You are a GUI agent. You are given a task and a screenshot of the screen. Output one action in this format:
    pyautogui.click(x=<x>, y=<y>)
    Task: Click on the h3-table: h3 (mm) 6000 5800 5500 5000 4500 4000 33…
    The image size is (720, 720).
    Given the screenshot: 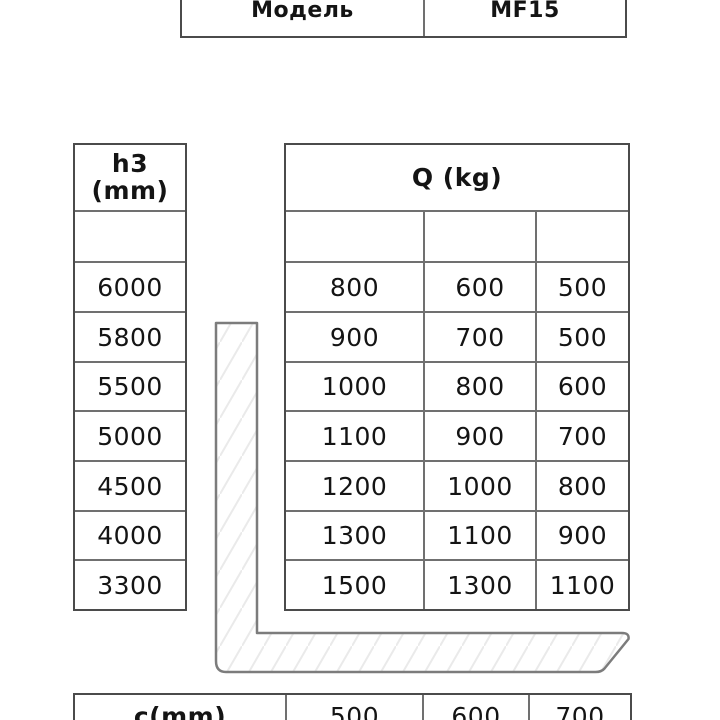 What is the action you would take?
    pyautogui.click(x=130, y=377)
    